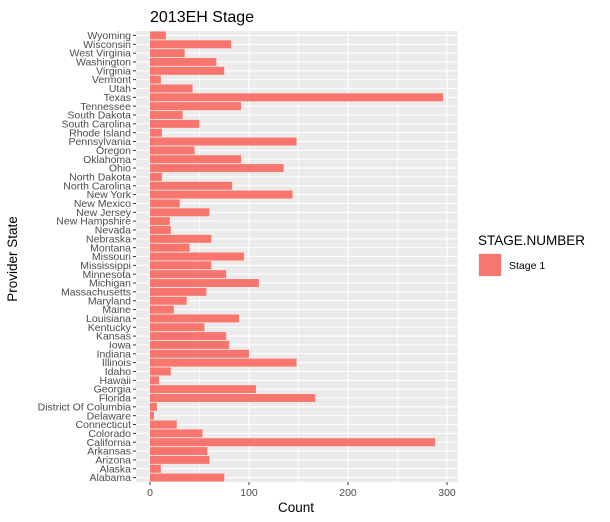 Image resolution: width=610 pixels, height=522 pixels. What do you see at coordinates (447, 493) in the screenshot?
I see `x-tick-label: 300` at bounding box center [447, 493].